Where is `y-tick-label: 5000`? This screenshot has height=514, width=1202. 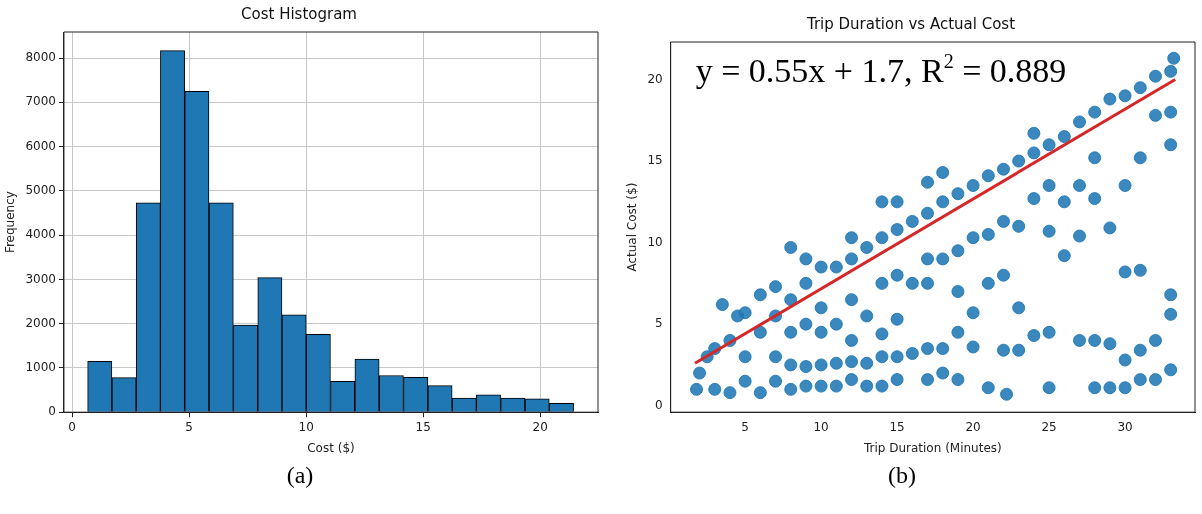
y-tick-label: 5000 is located at coordinates (40, 190).